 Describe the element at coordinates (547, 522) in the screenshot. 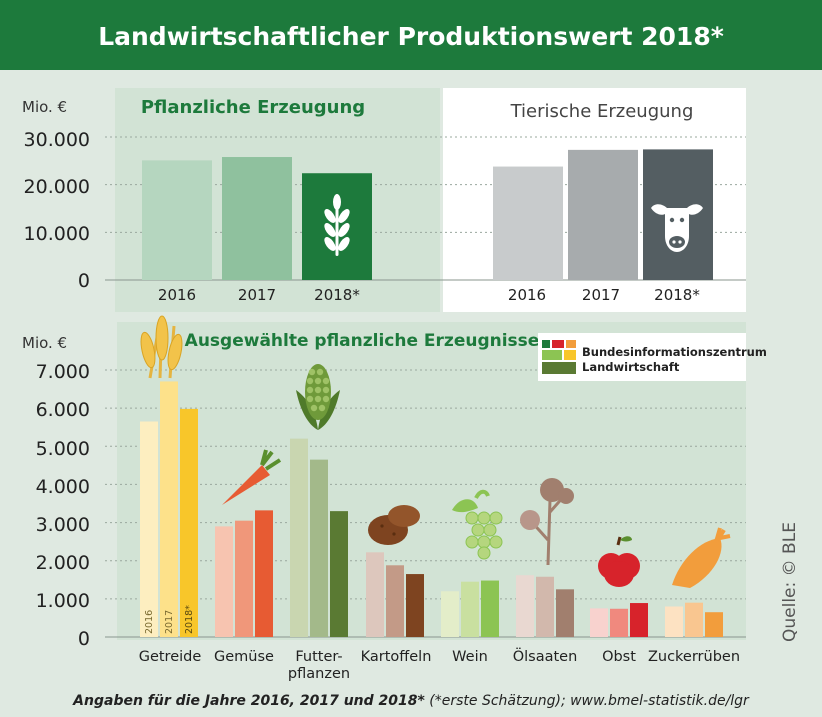

I see `rapeseed-icon` at that location.